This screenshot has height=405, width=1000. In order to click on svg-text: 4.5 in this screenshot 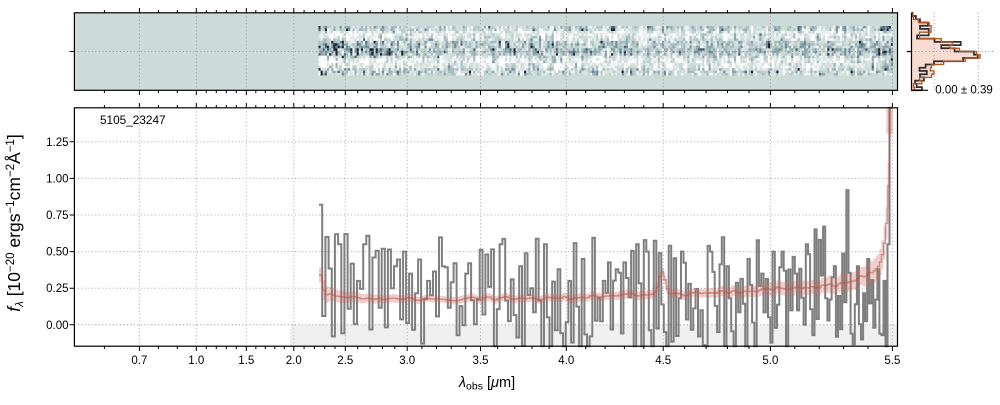, I will do `click(663, 361)`.